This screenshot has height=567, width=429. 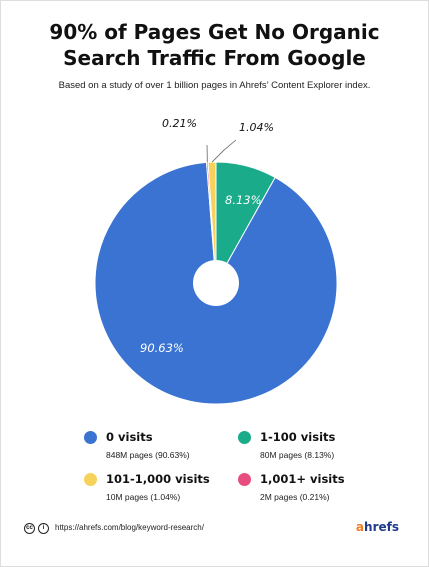 What do you see at coordinates (295, 497) in the screenshot?
I see `legend-pages: 2M pages (0.21%)` at bounding box center [295, 497].